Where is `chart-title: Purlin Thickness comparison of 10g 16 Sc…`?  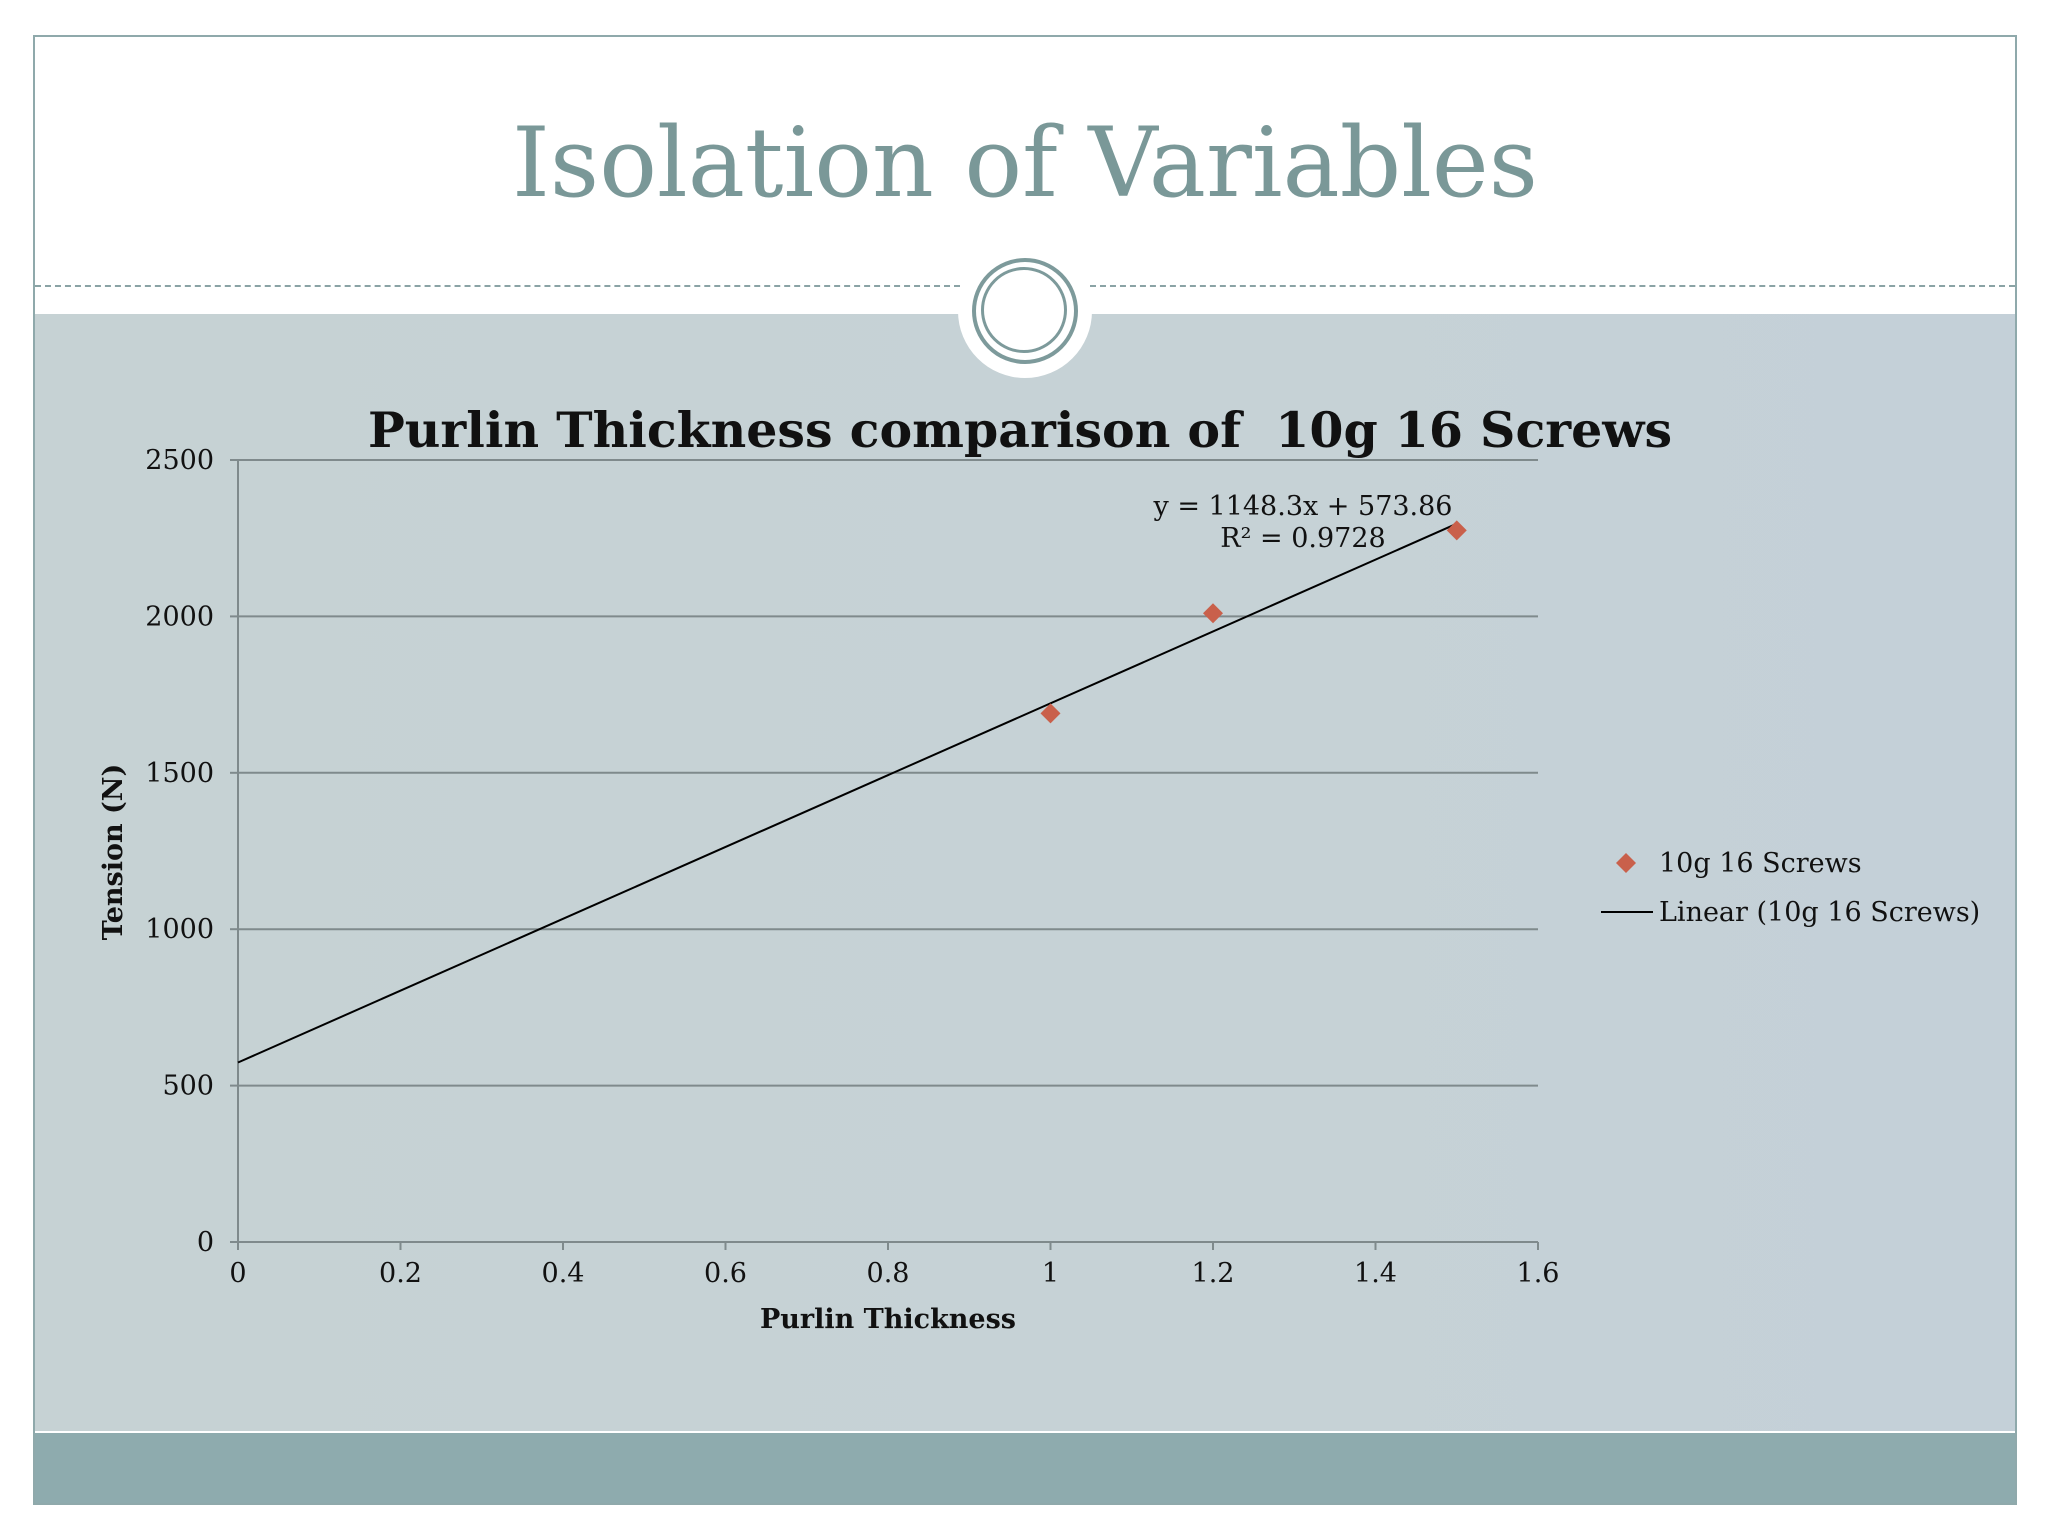
chart-title: Purlin Thickness comparison of 10g 16 Sc… is located at coordinates (1020, 430).